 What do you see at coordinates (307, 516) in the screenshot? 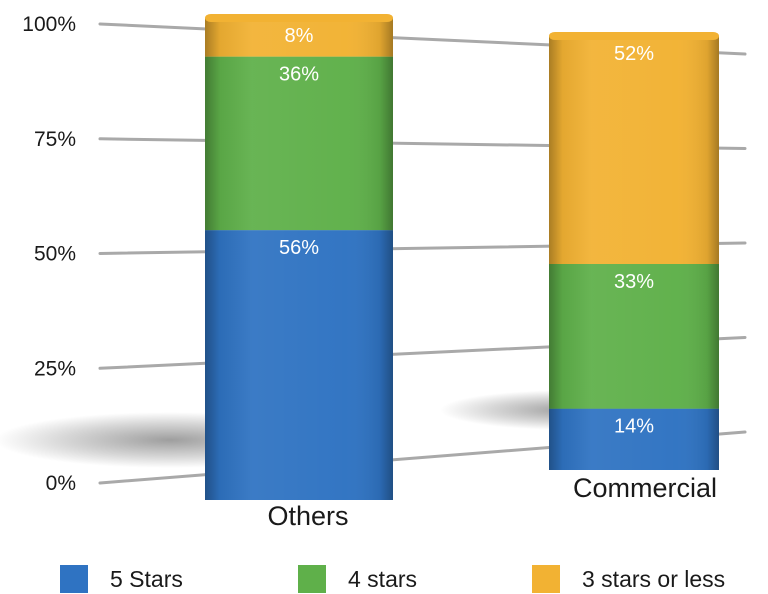
I see `category-label: Others` at bounding box center [307, 516].